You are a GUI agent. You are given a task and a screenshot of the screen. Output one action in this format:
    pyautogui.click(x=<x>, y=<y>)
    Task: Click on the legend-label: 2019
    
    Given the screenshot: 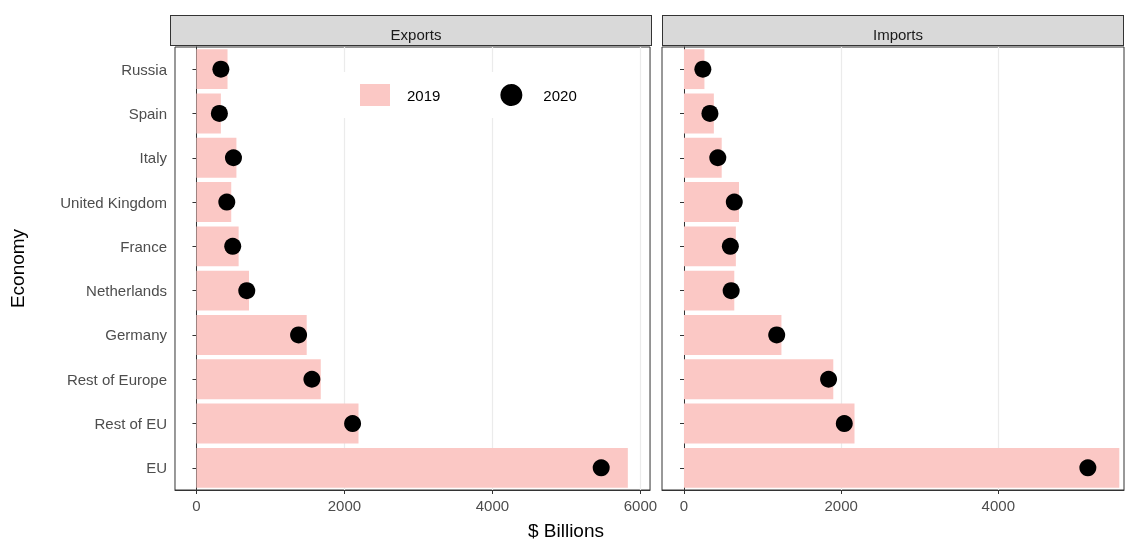 What is the action you would take?
    pyautogui.click(x=424, y=95)
    